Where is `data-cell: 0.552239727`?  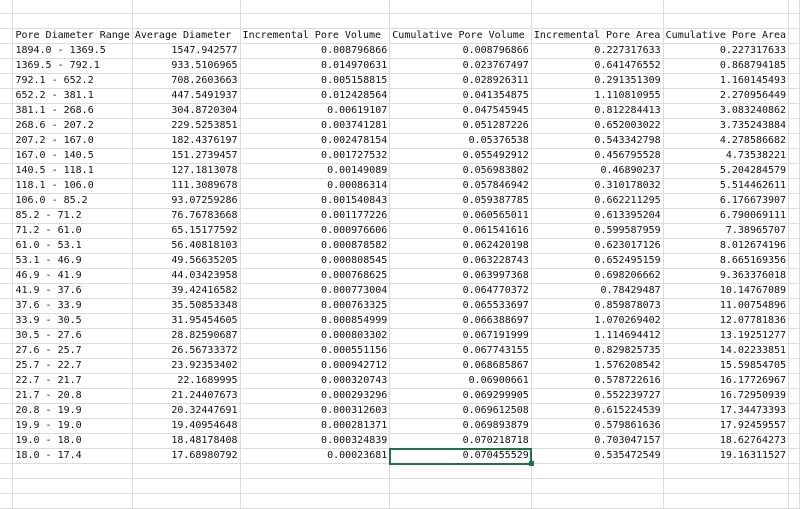 data-cell: 0.552239727 is located at coordinates (597, 396).